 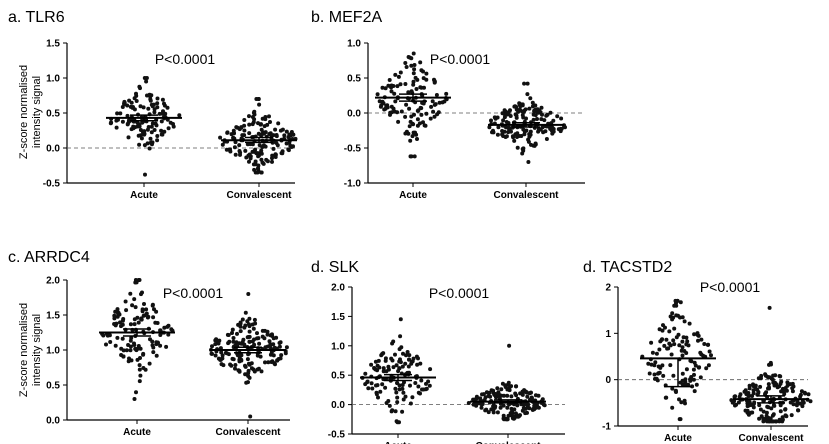 I want to click on panel-d-tacstd2: d. TACSTD2 P<0.0001 -1 0 1 2 Acute Convalescent, so click(x=698, y=351).